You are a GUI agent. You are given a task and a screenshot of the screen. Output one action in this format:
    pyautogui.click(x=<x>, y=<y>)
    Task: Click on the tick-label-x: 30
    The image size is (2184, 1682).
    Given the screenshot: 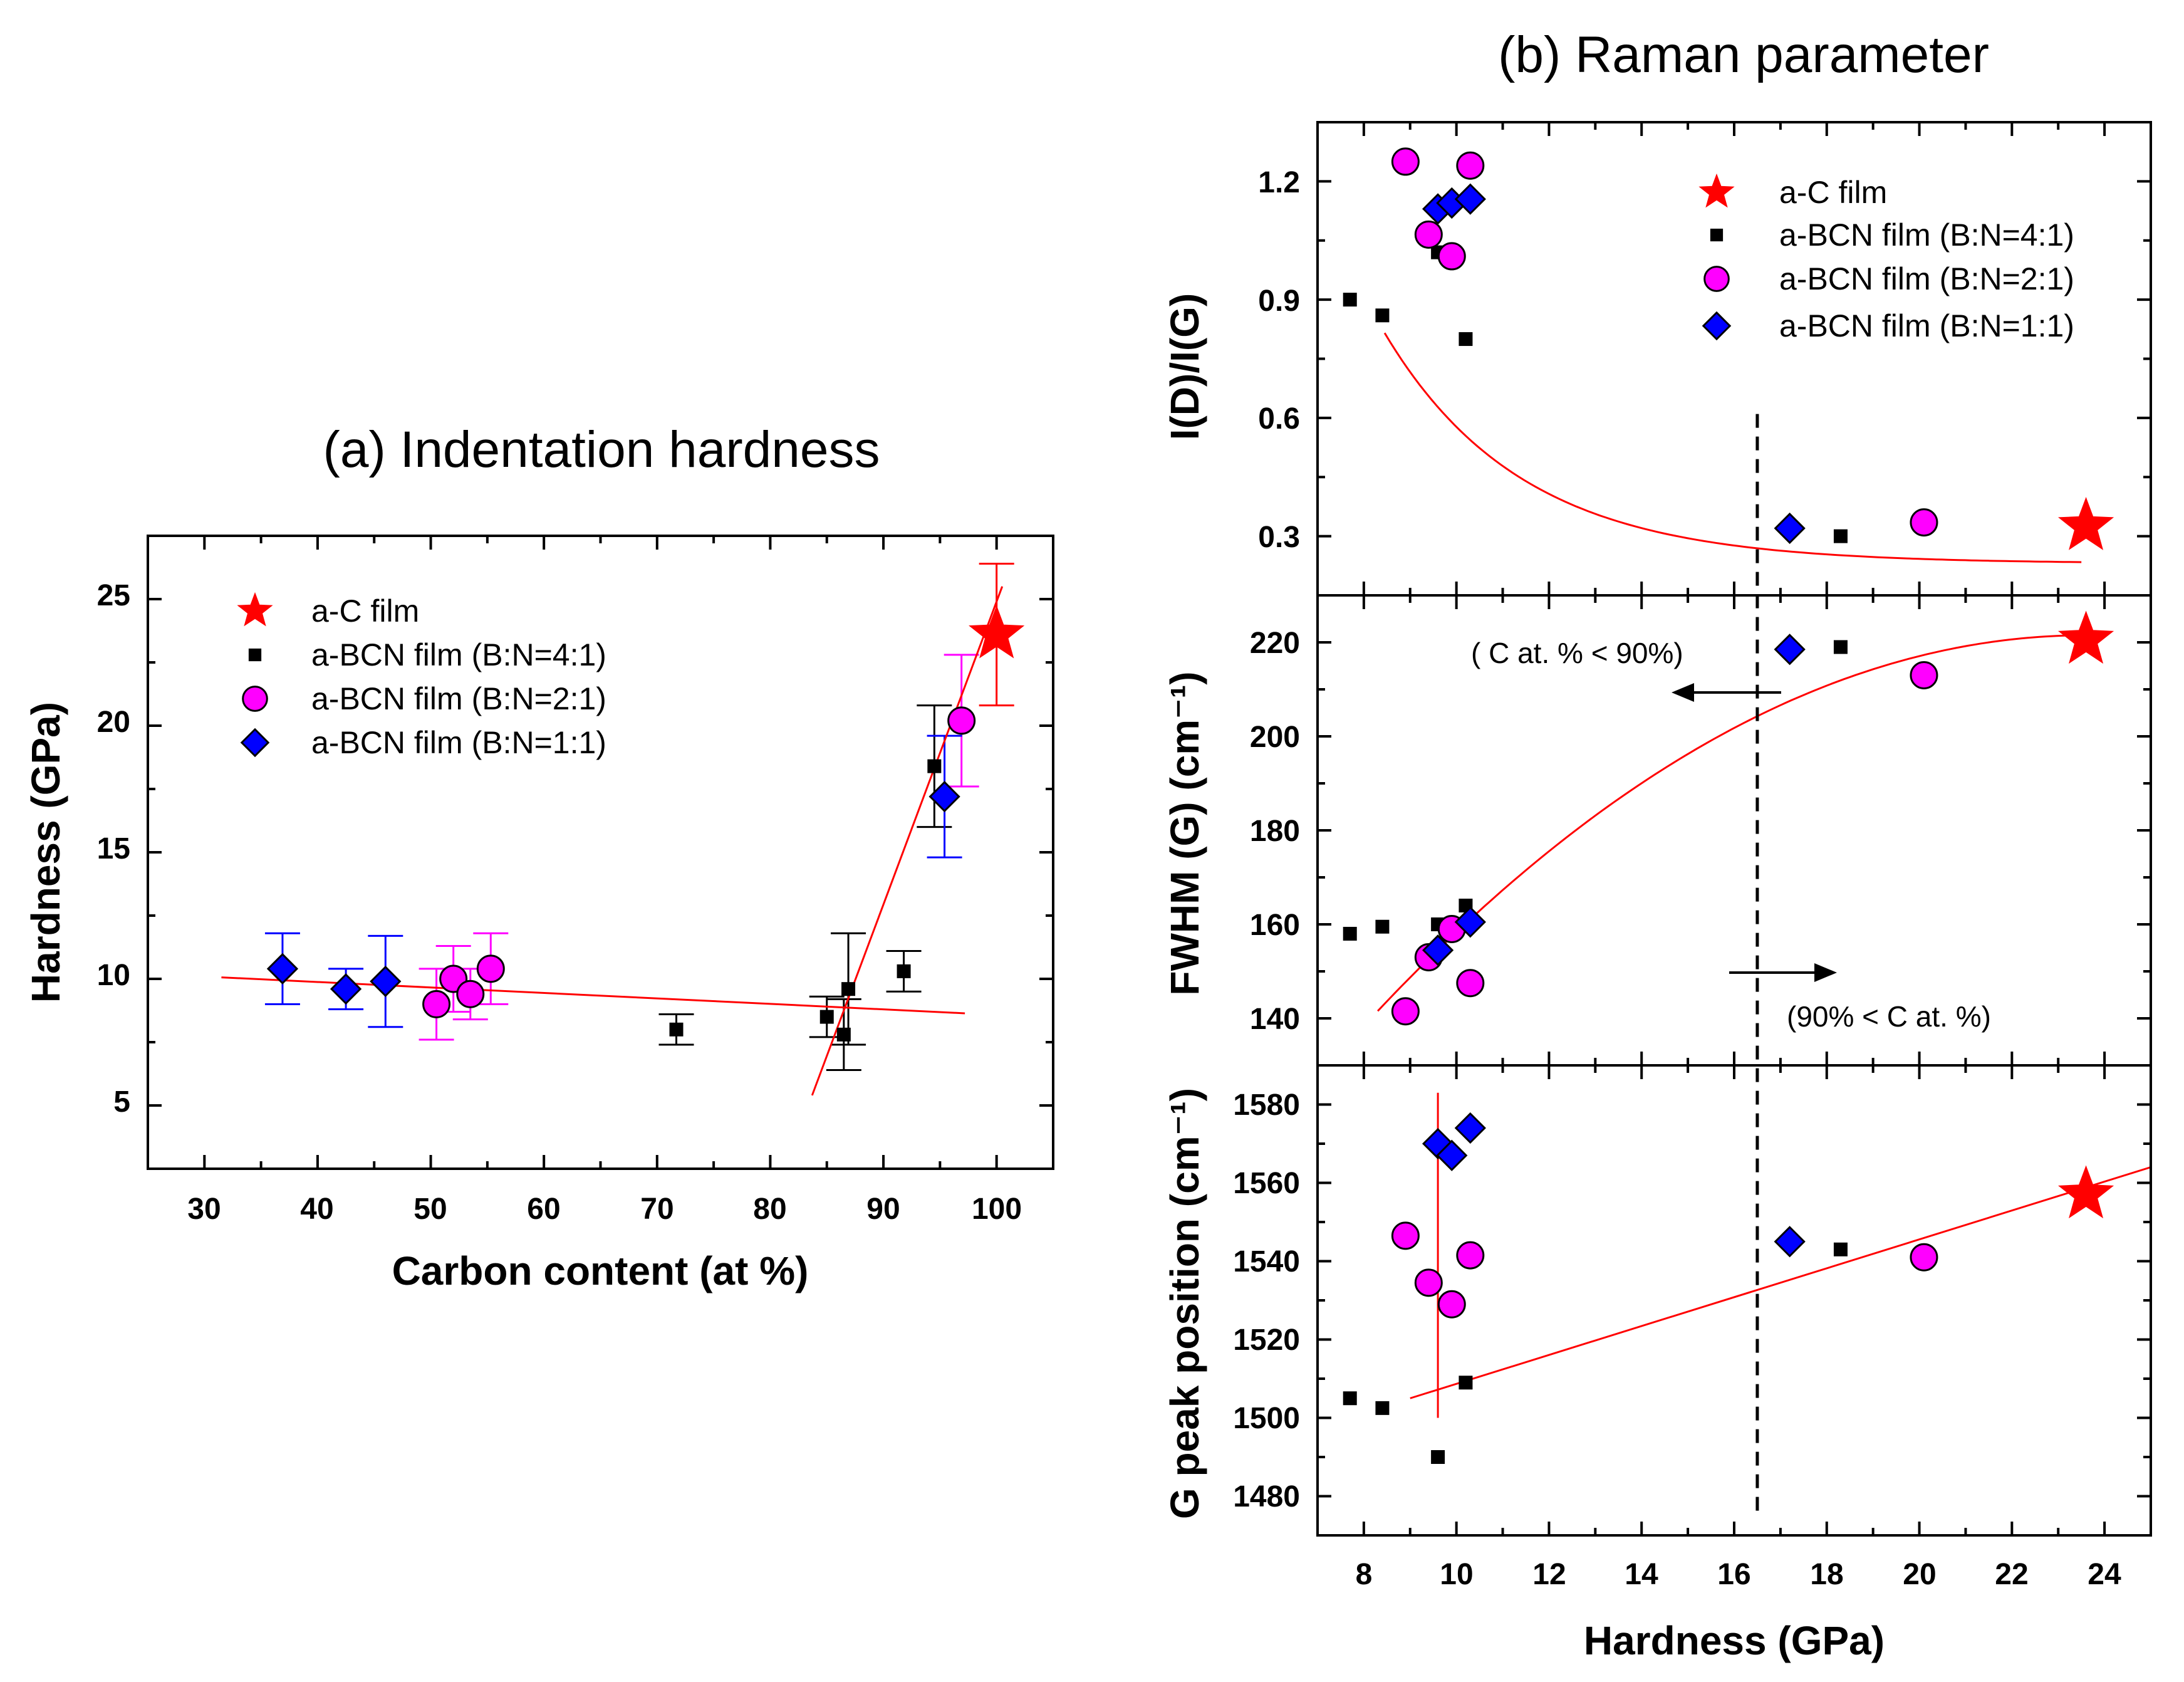 What is the action you would take?
    pyautogui.click(x=204, y=1209)
    